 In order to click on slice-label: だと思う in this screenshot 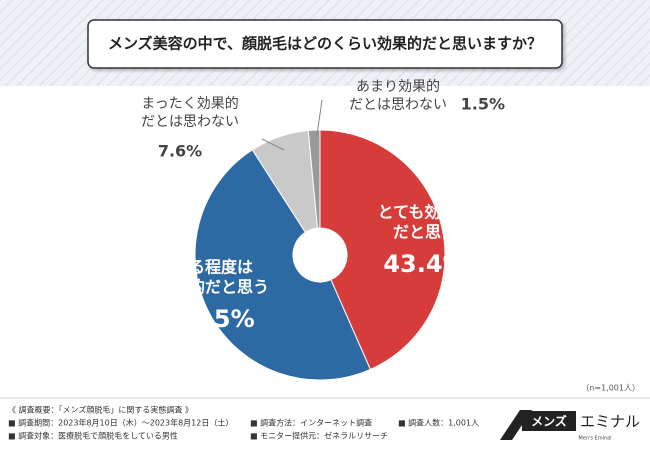, I will do `click(425, 232)`.